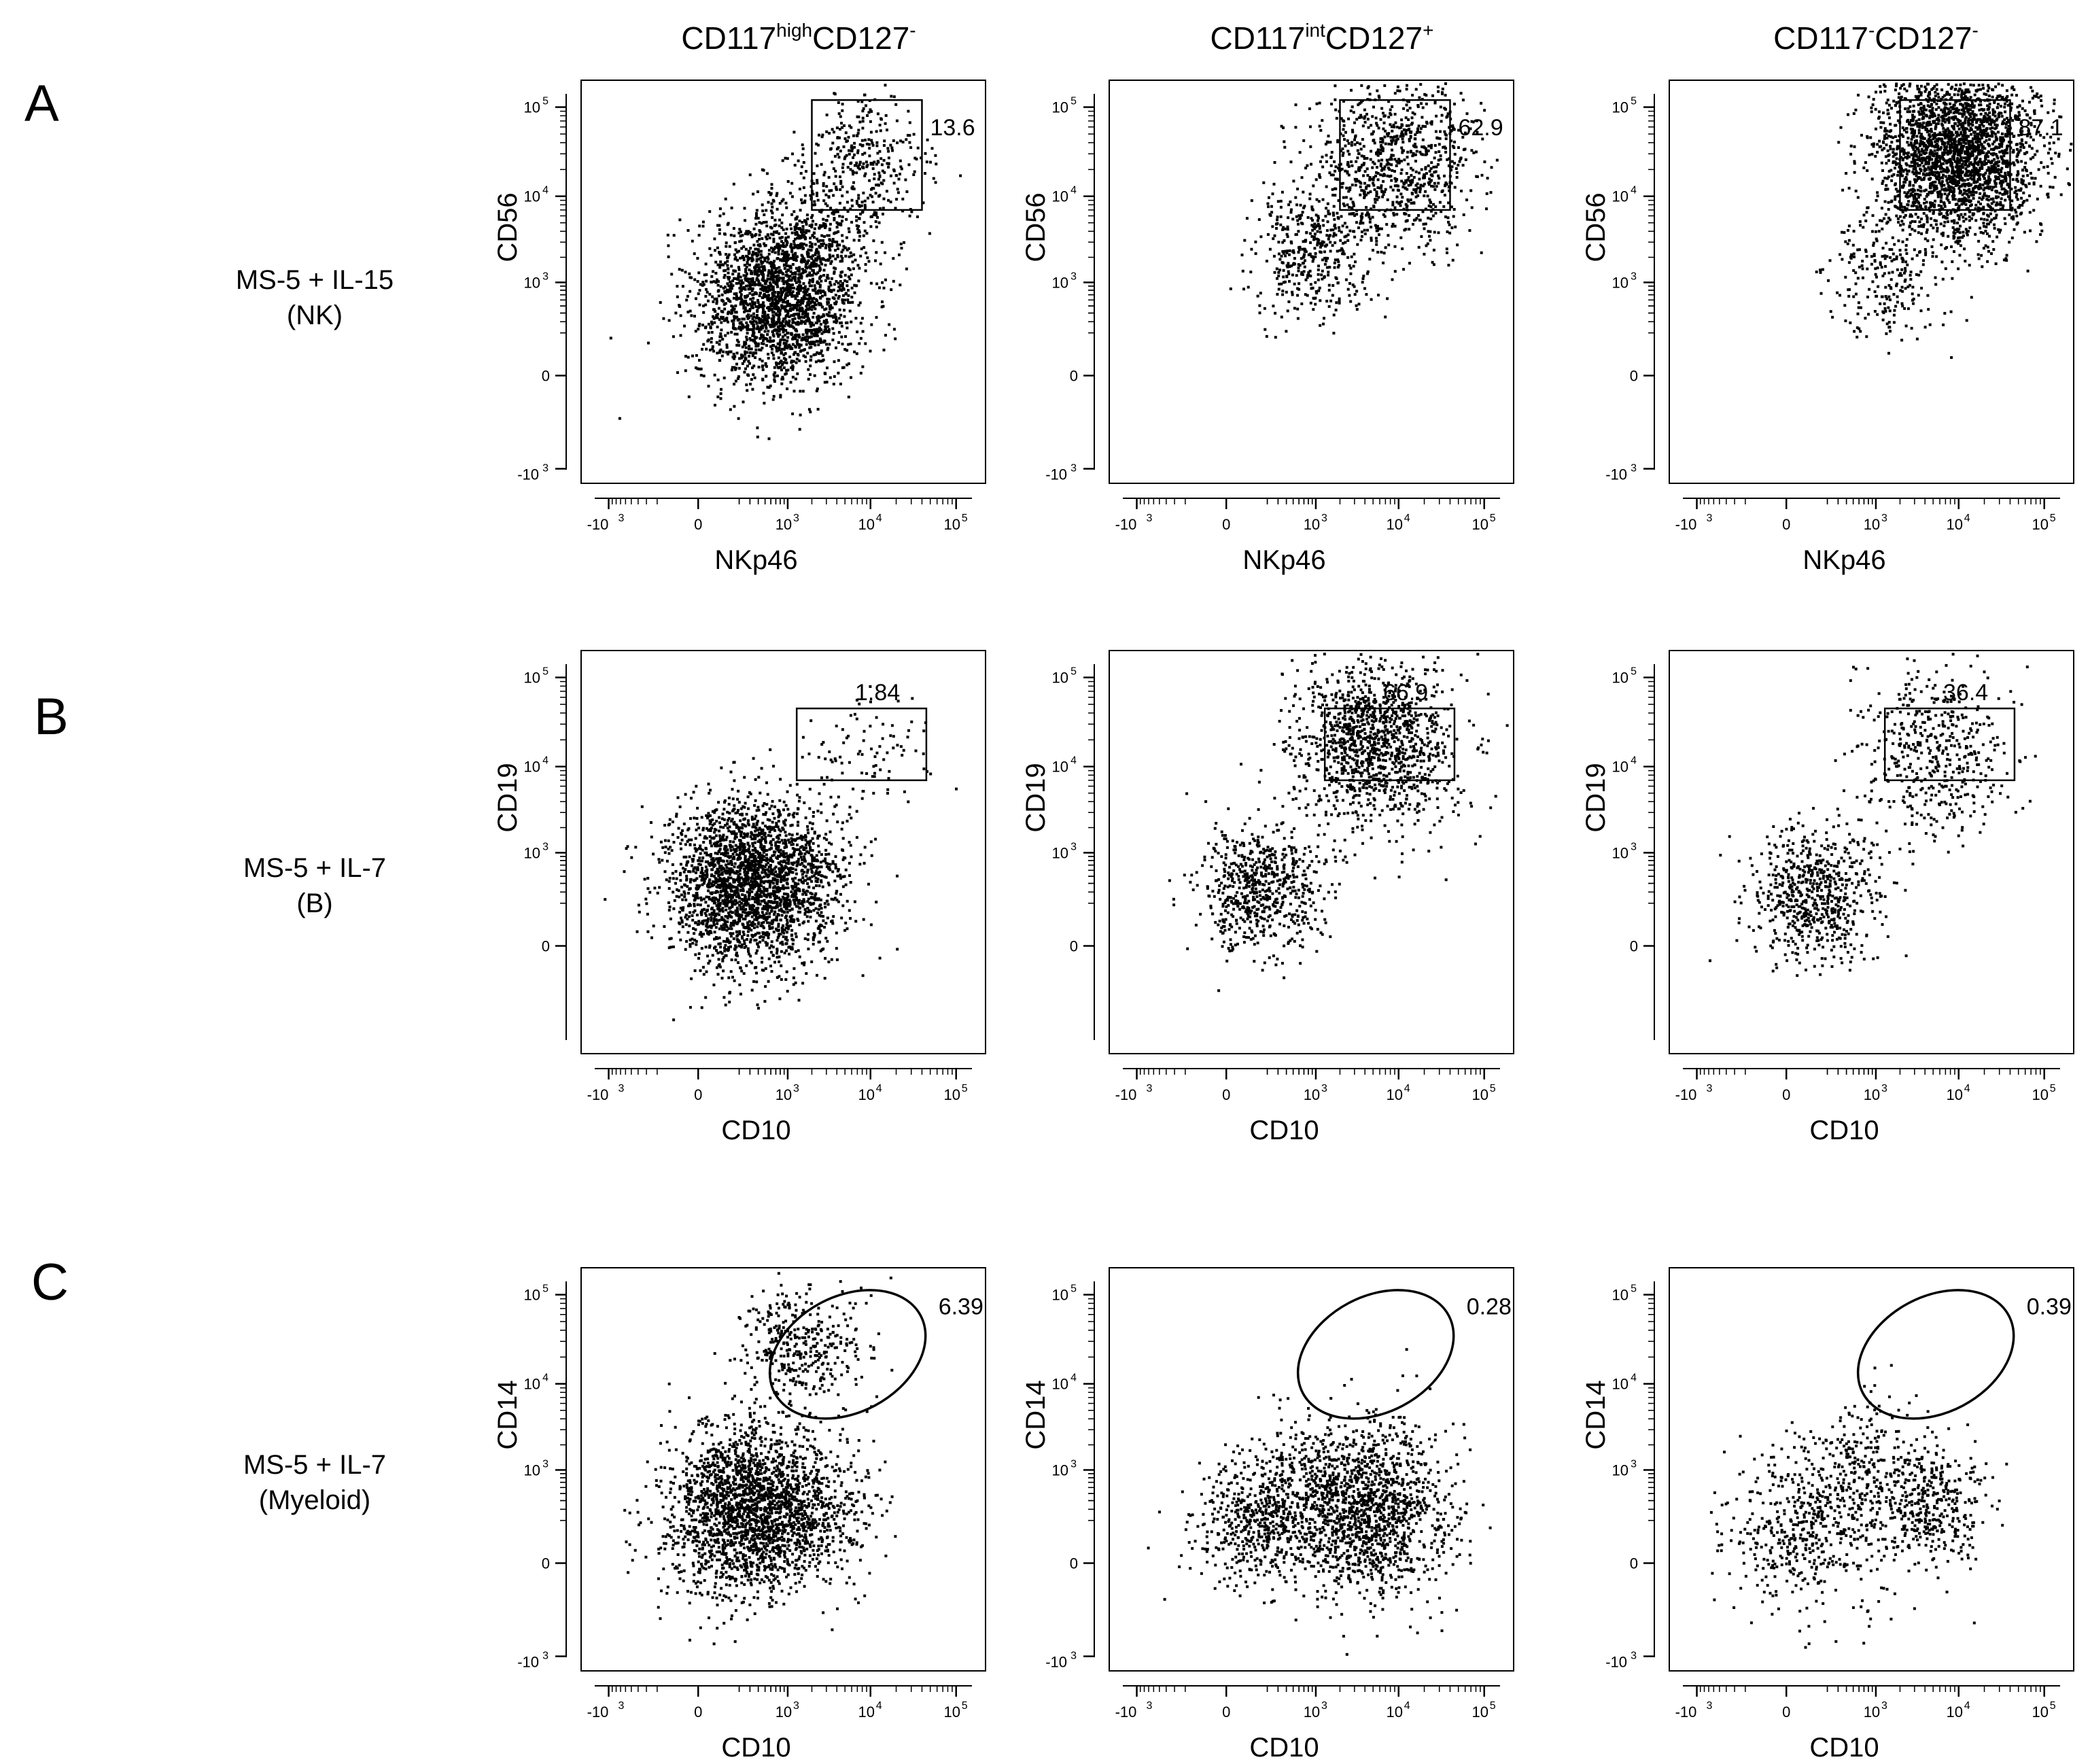 This screenshot has height=1764, width=2090. What do you see at coordinates (1312, 524) in the screenshot?
I see `x-tick-label: 10` at bounding box center [1312, 524].